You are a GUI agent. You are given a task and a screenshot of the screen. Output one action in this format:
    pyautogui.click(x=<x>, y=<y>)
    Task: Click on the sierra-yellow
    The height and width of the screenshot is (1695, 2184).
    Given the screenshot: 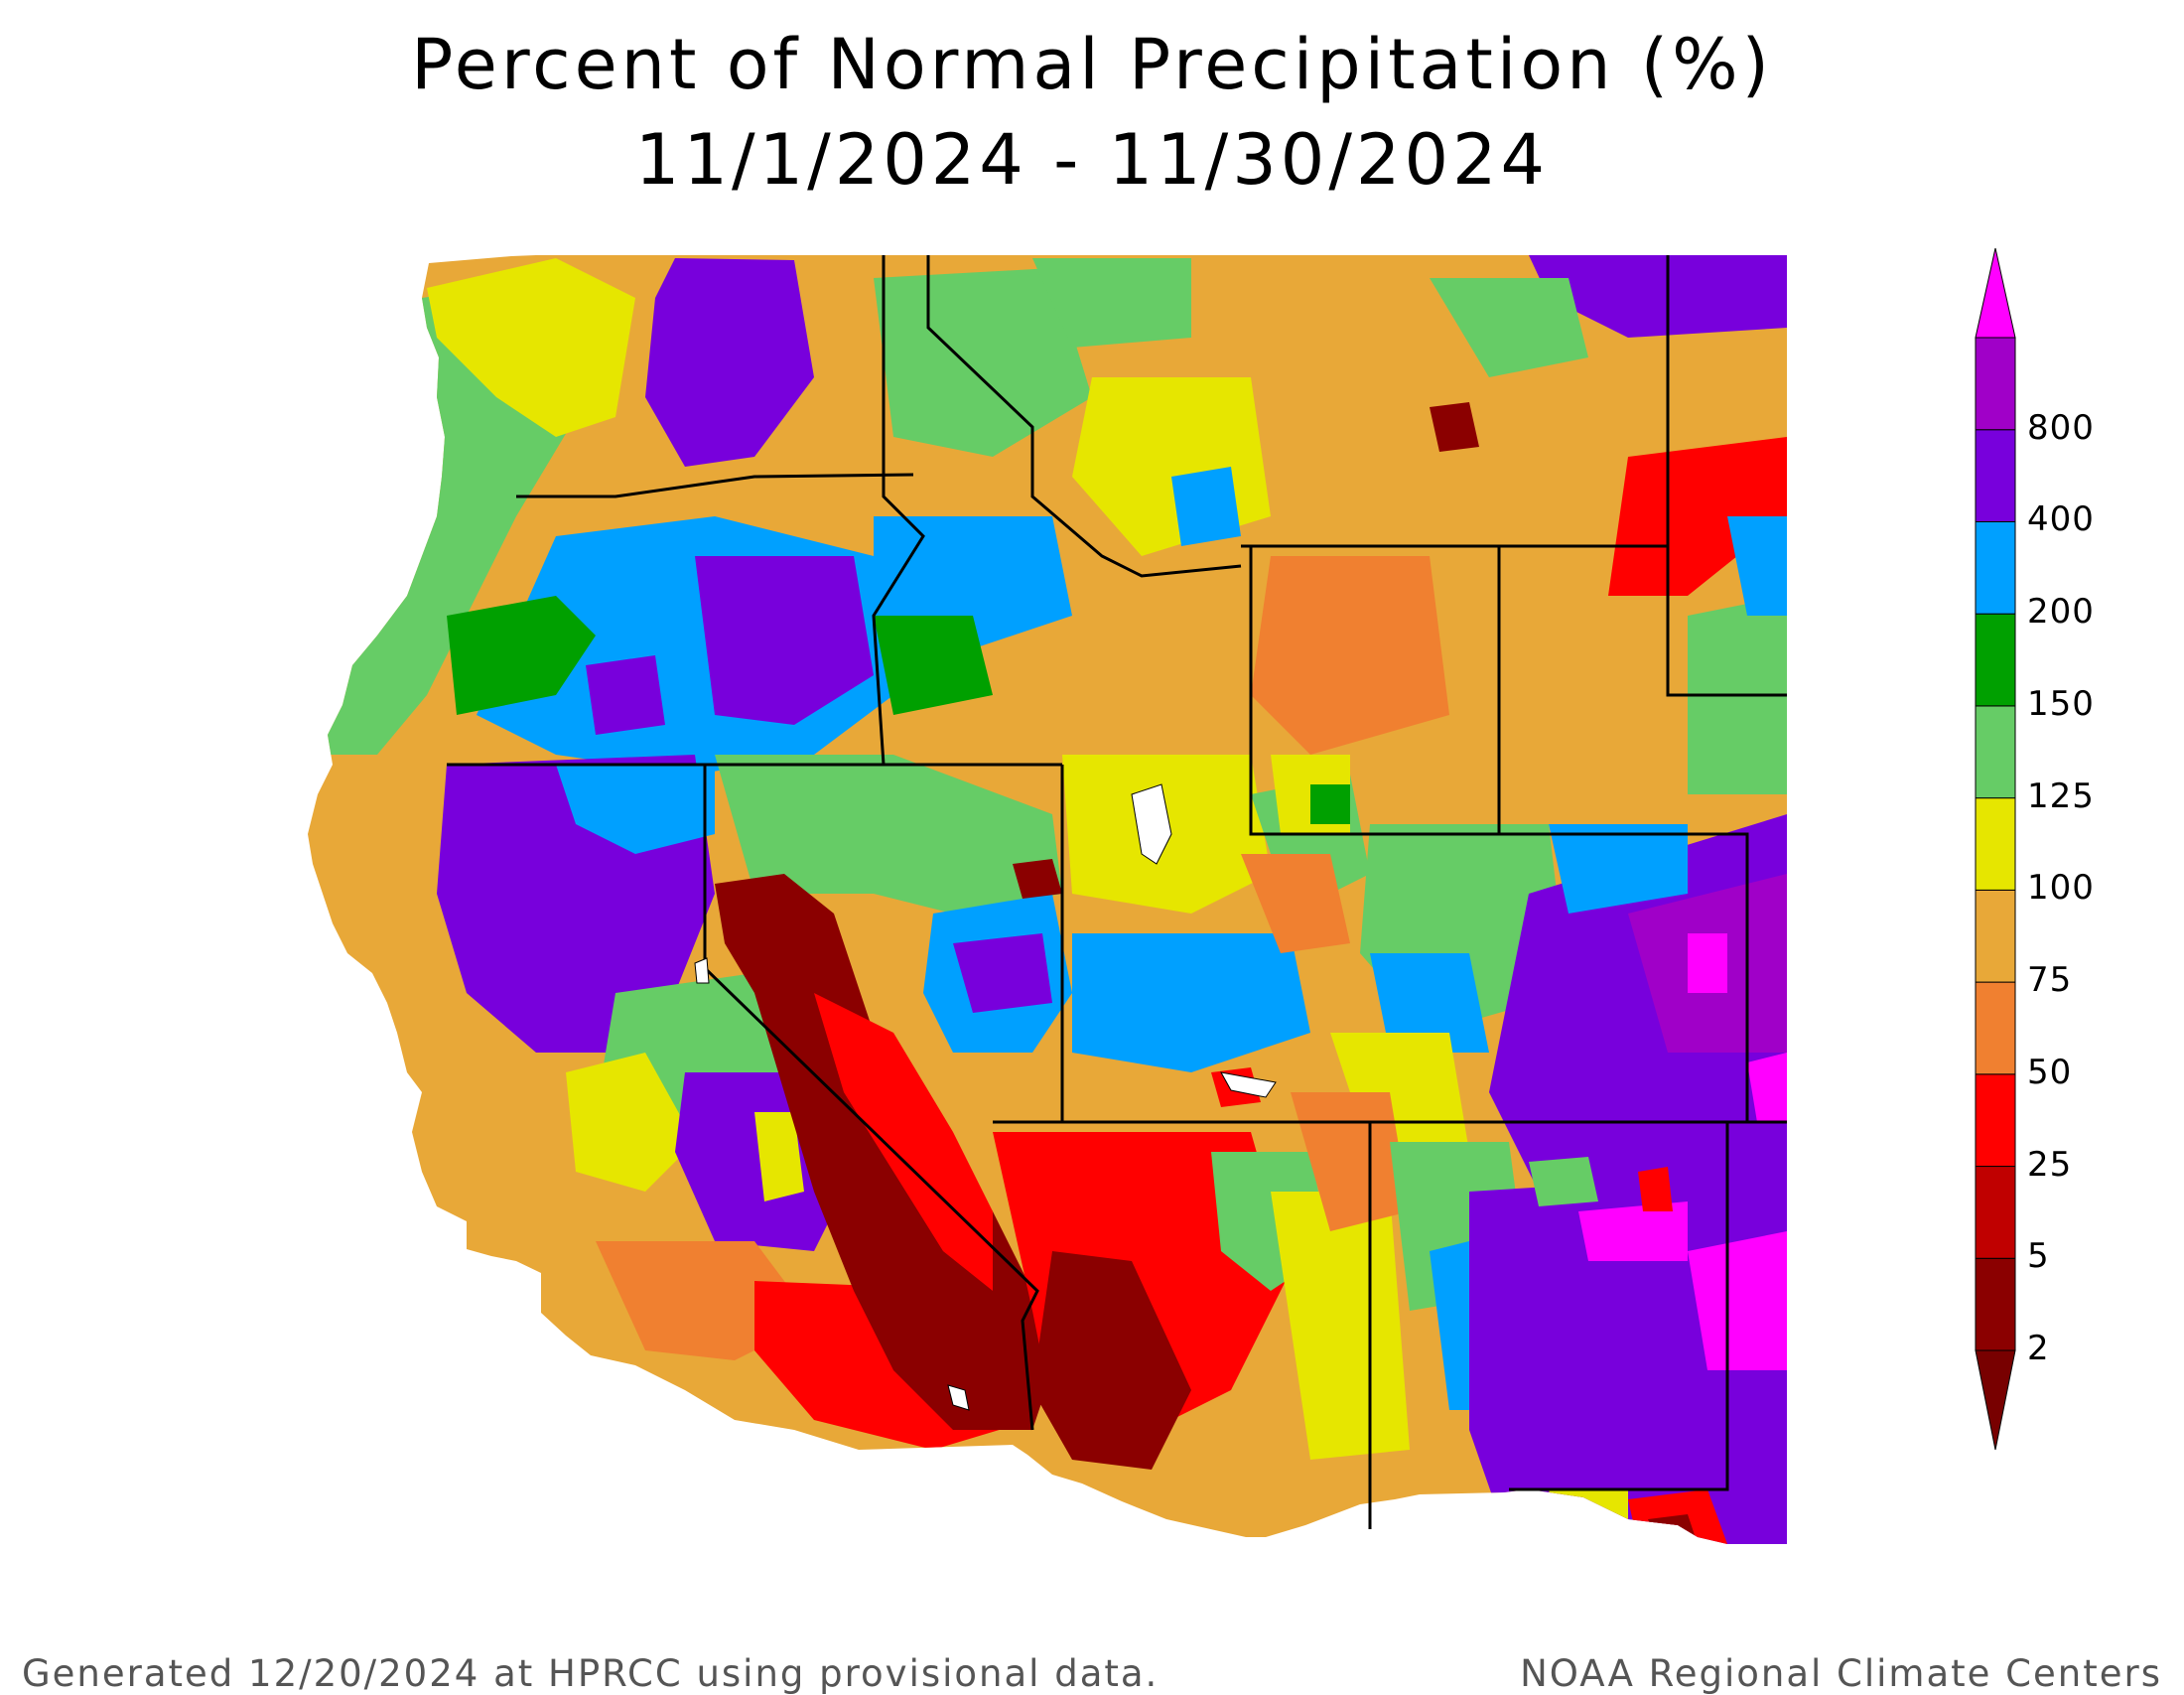 What is the action you would take?
    pyautogui.click(x=779, y=1156)
    